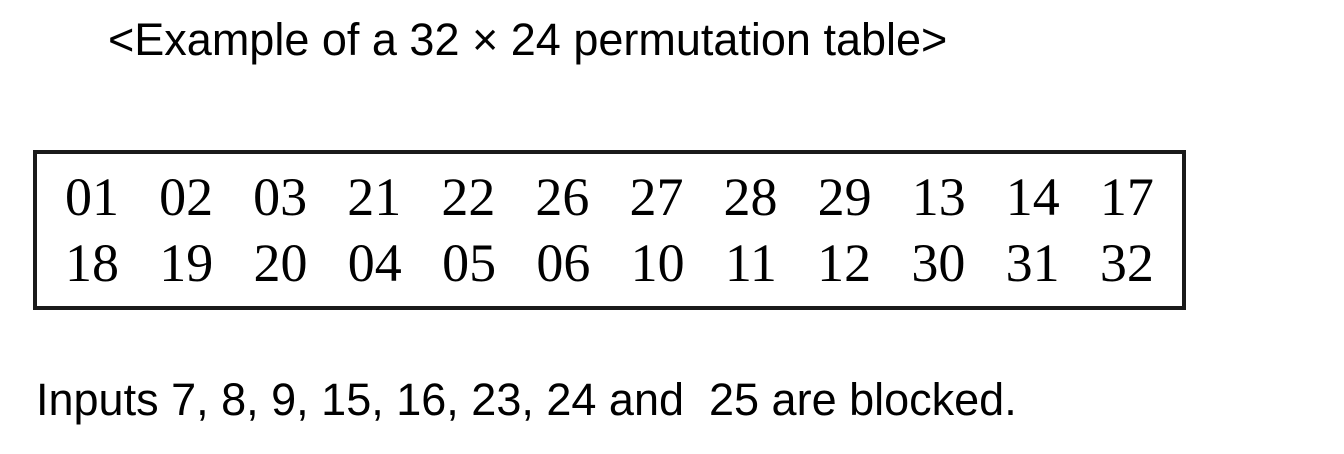 This screenshot has width=1344, height=454. What do you see at coordinates (1032, 263) in the screenshot?
I see `table-cell: 31` at bounding box center [1032, 263].